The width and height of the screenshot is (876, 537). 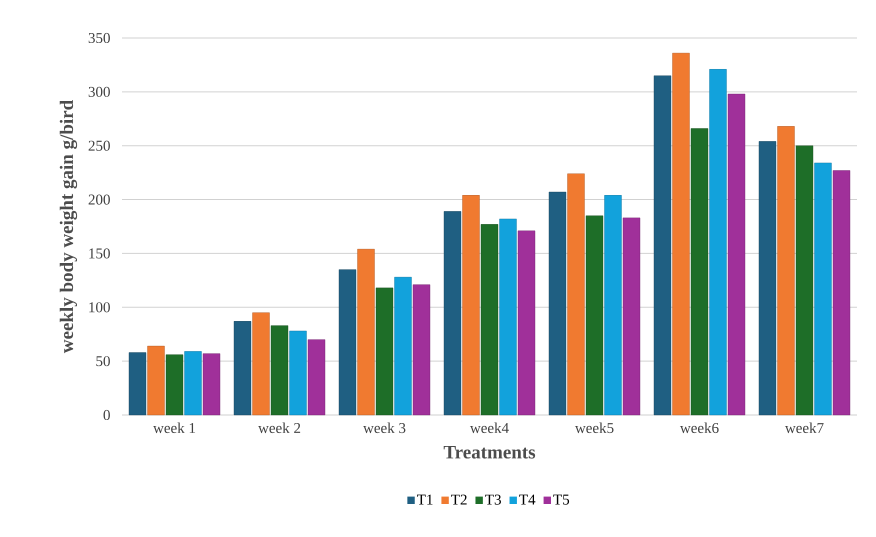 I want to click on y-tick-label: 0, so click(x=107, y=415).